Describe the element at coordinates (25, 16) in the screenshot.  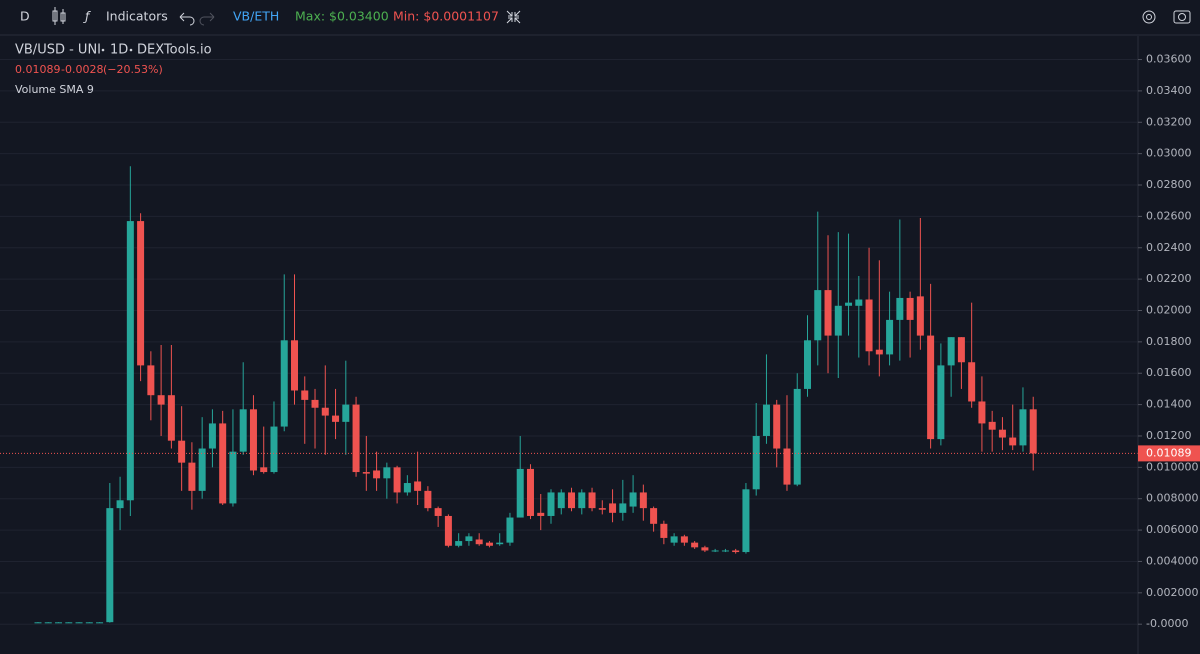
I see `interval-button: D` at that location.